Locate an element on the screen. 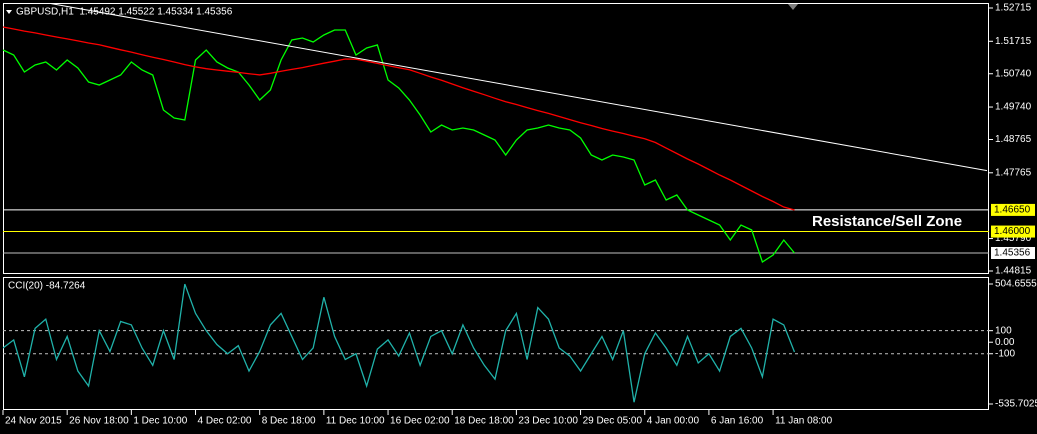 This screenshot has width=1037, height=434. y-tick-label: 1.52715 is located at coordinates (1013, 8).